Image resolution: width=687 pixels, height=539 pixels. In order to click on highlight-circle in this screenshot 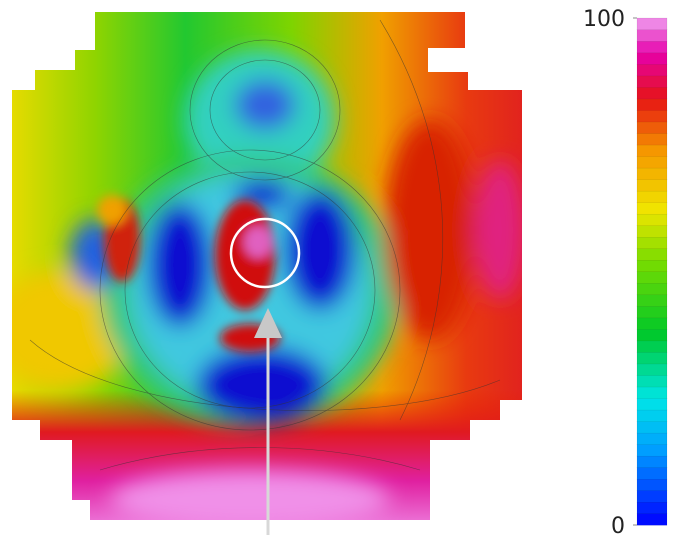, I will do `click(265, 253)`.